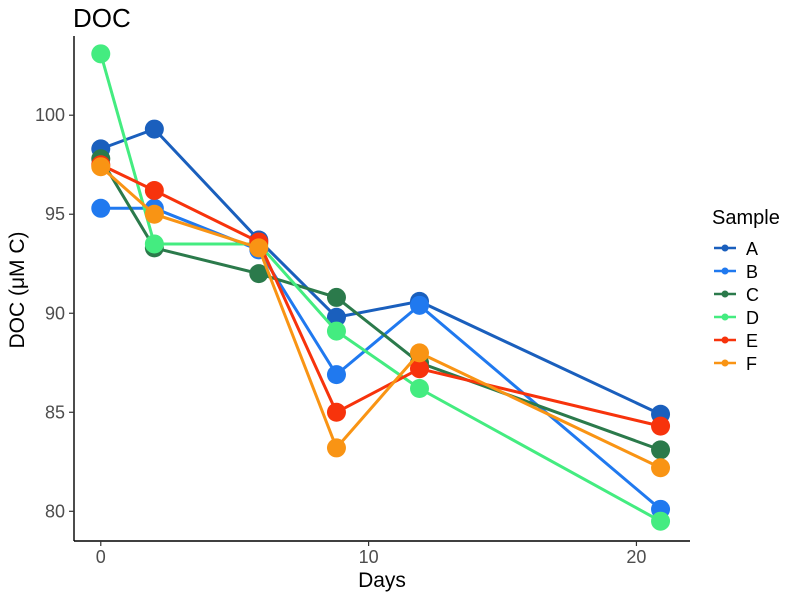  I want to click on legend-label: E, so click(752, 341).